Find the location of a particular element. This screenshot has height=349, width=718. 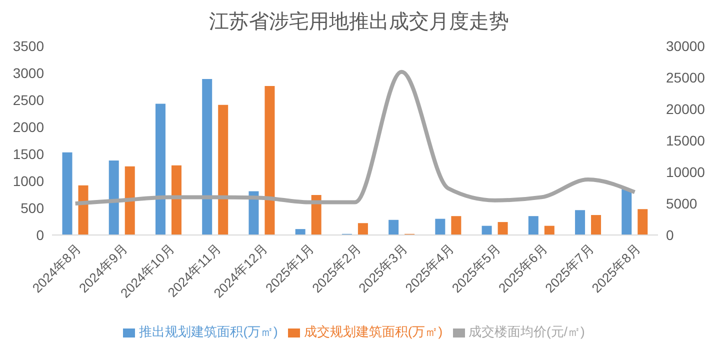

y-tick-label: 3000 is located at coordinates (28, 72).